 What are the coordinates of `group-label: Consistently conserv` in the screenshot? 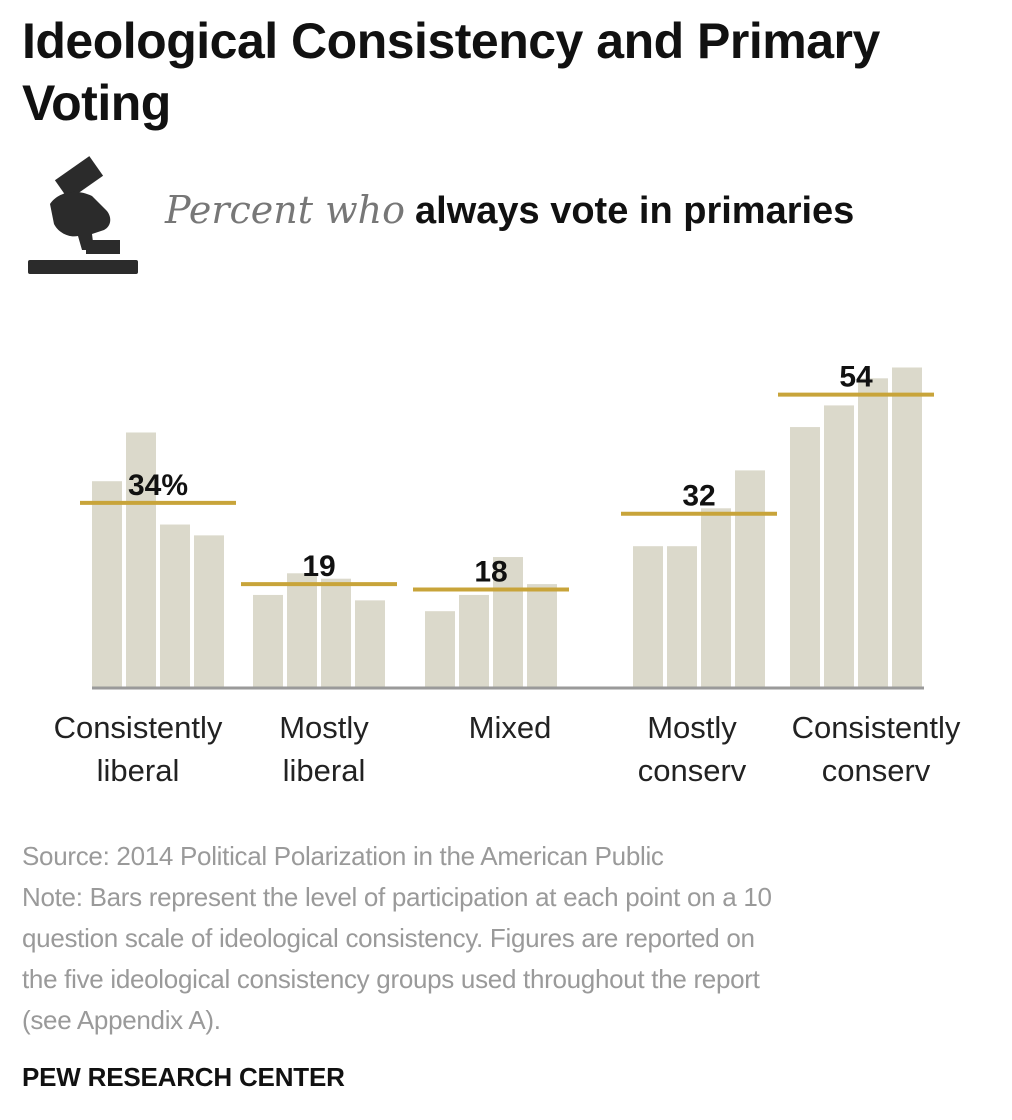 It's located at (876, 749).